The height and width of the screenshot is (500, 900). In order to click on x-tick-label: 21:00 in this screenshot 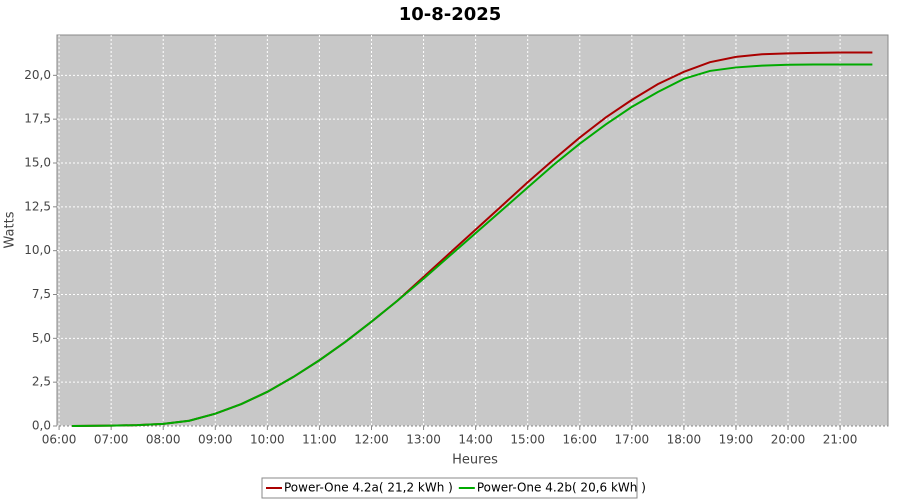, I will do `click(840, 440)`.